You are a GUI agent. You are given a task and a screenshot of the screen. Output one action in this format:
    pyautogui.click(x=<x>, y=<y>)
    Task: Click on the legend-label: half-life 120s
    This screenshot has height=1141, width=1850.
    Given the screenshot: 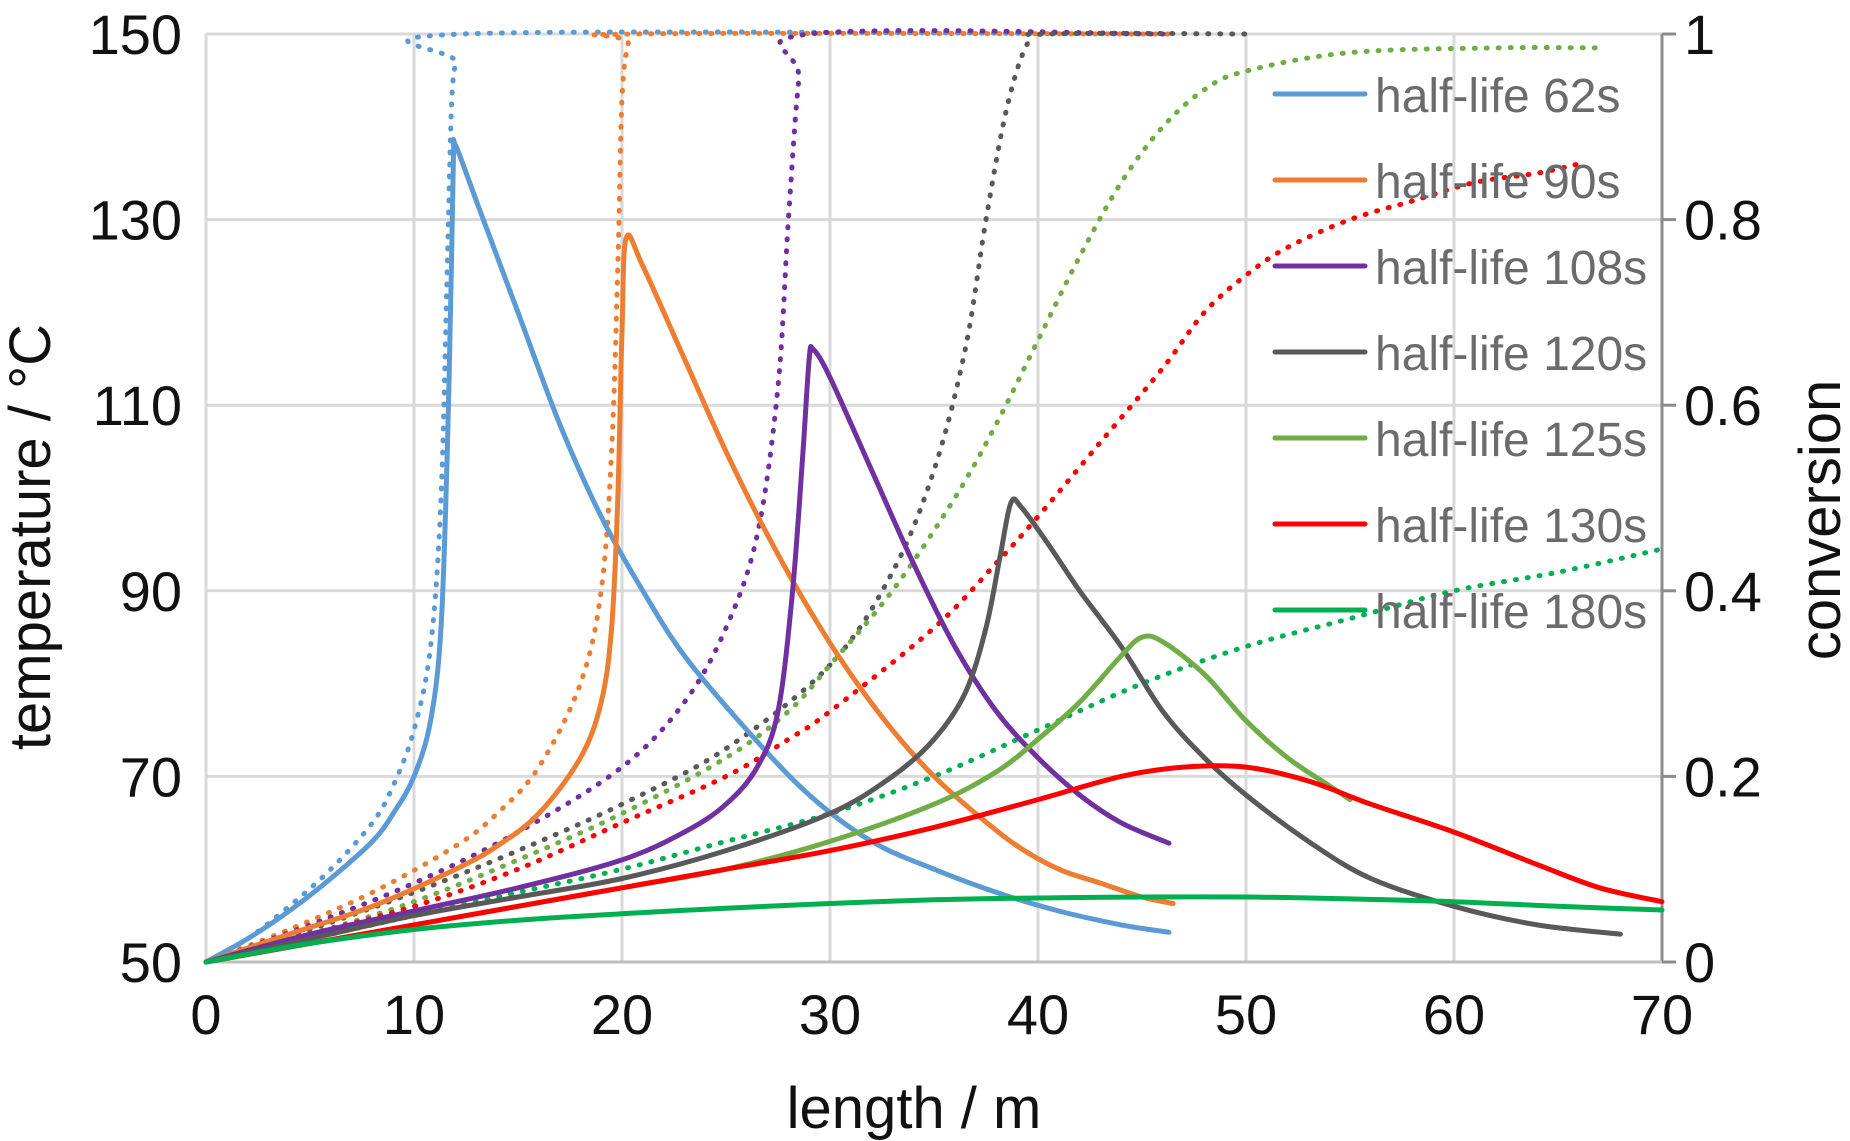 What is the action you would take?
    pyautogui.click(x=1511, y=354)
    